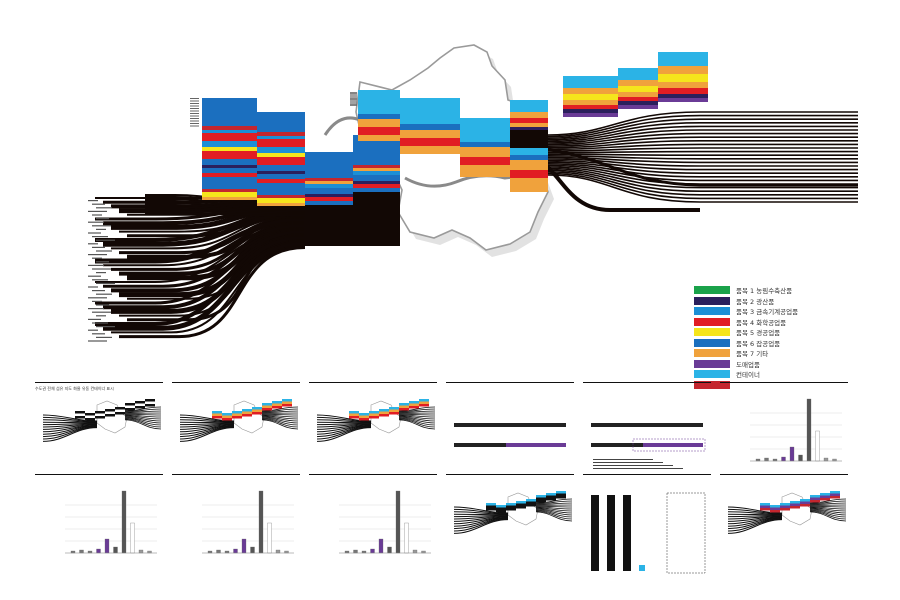 The image size is (900, 600). I want to click on thumbnail-figure, so click(648, 533).